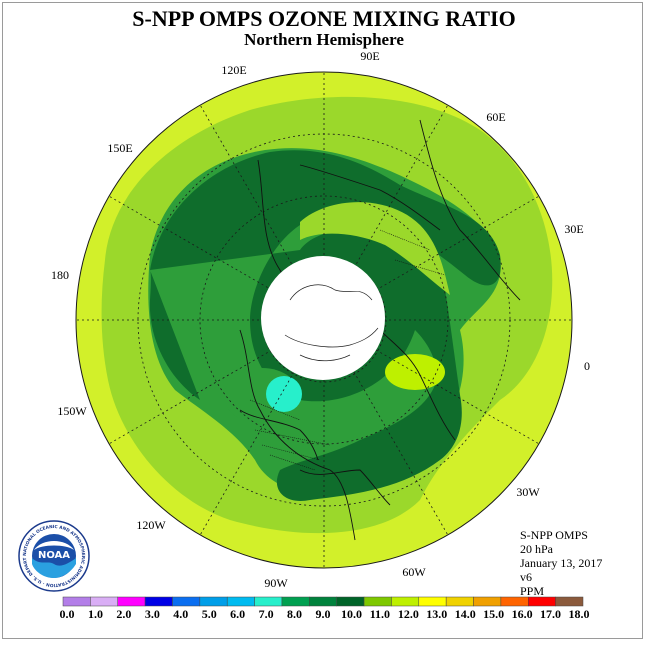 This screenshot has width=648, height=648. What do you see at coordinates (493, 614) in the screenshot?
I see `colorbar-tick-label: 15.0` at bounding box center [493, 614].